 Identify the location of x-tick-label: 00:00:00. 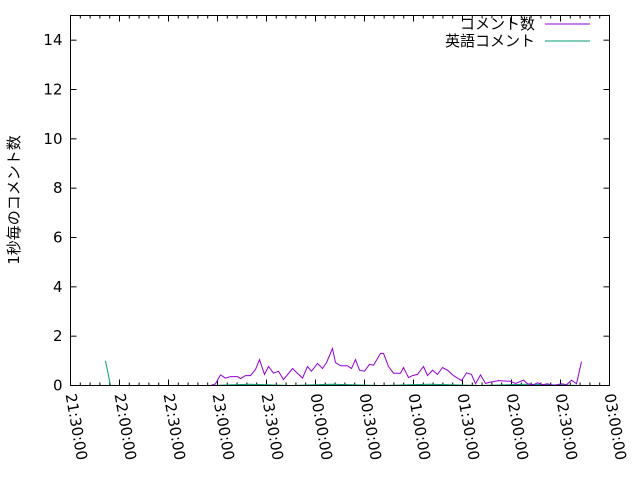
(321, 426).